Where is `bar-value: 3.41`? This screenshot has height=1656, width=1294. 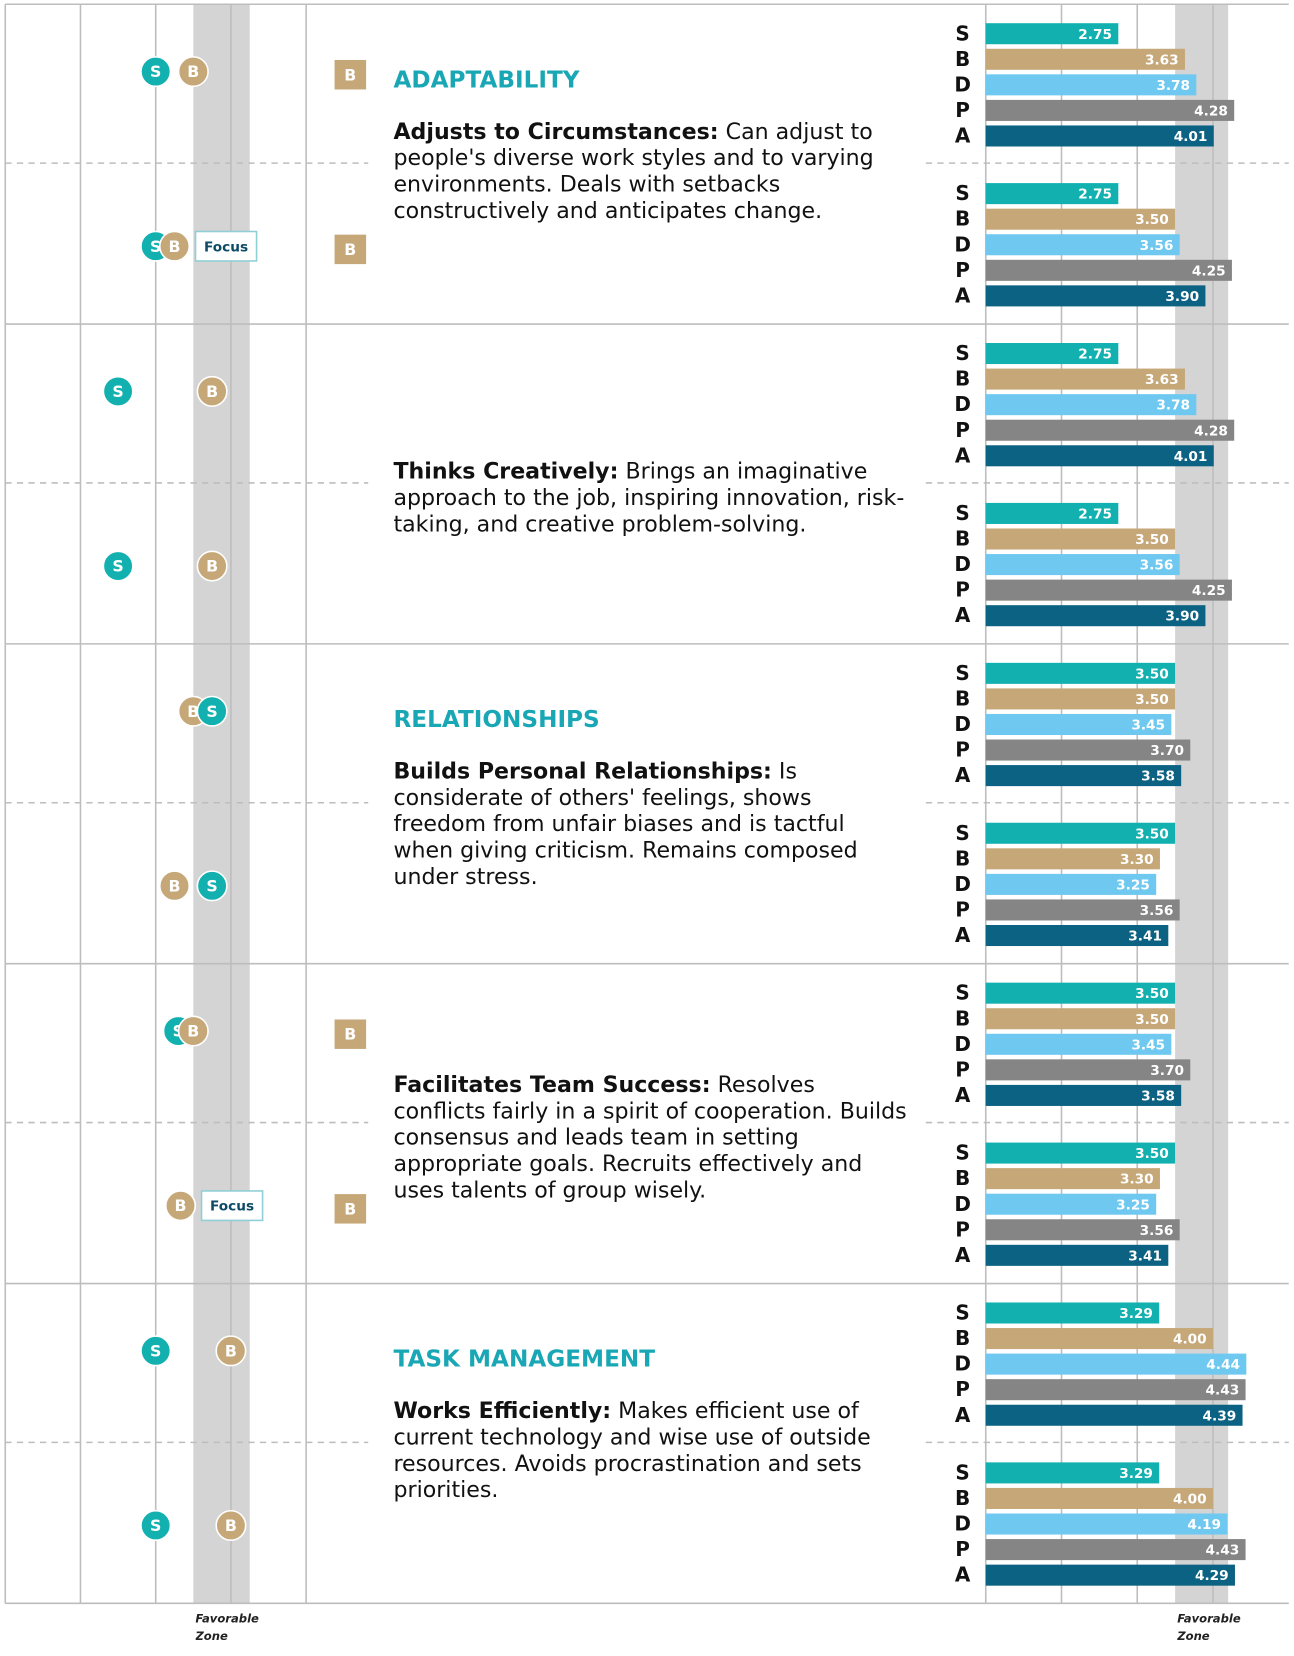 bar-value: 3.41 is located at coordinates (1145, 937).